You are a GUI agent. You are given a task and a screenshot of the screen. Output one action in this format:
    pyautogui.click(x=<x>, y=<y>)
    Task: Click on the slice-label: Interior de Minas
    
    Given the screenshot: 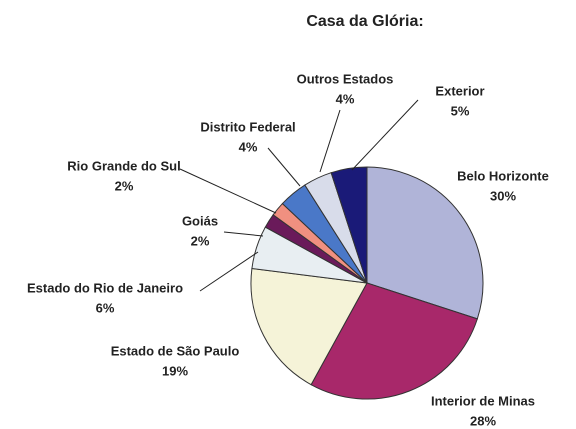 What is the action you would take?
    pyautogui.click(x=483, y=400)
    